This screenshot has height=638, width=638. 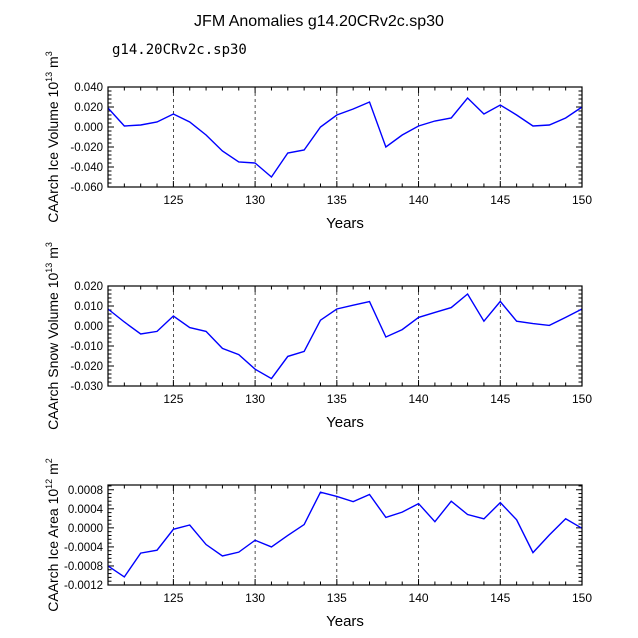 What do you see at coordinates (255, 399) in the screenshot?
I see `x-tick-label: 130` at bounding box center [255, 399].